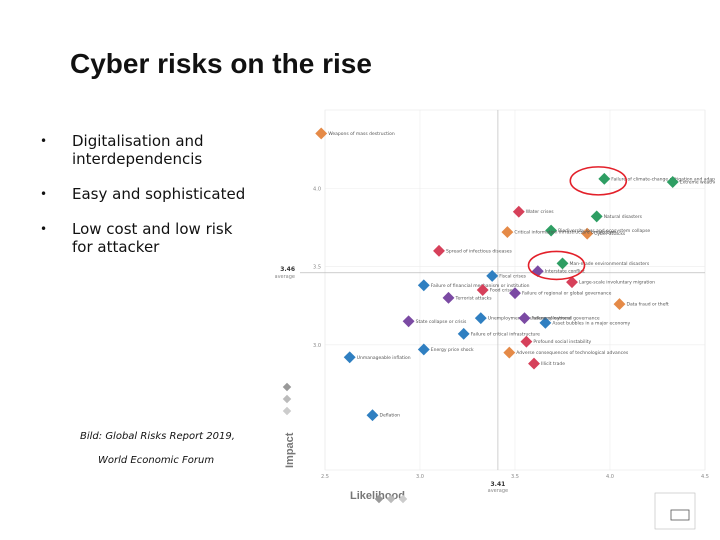 Image resolution: width=720 pixels, height=540 pixels. I want to click on risk-point-label: Asset bubbles in a major economy, so click(591, 323).